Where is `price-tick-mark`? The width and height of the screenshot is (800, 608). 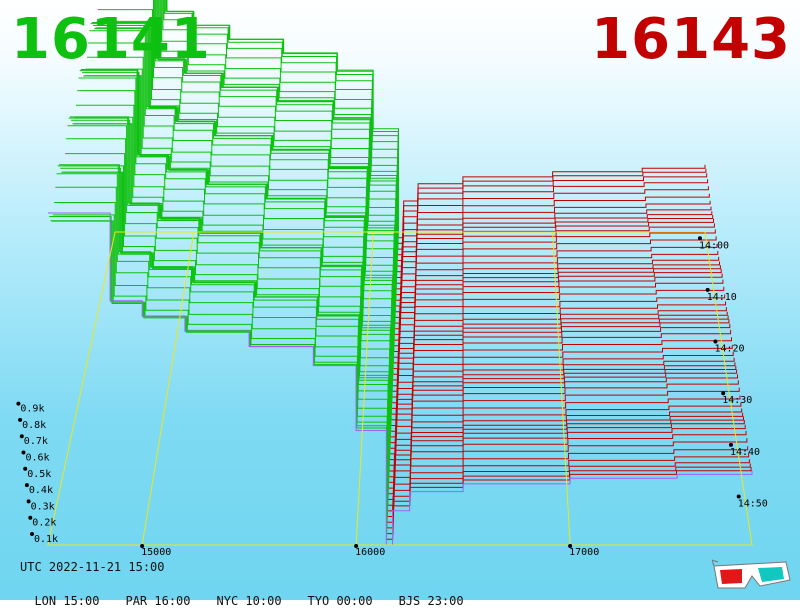
price-tick-mark is located at coordinates (142, 546).